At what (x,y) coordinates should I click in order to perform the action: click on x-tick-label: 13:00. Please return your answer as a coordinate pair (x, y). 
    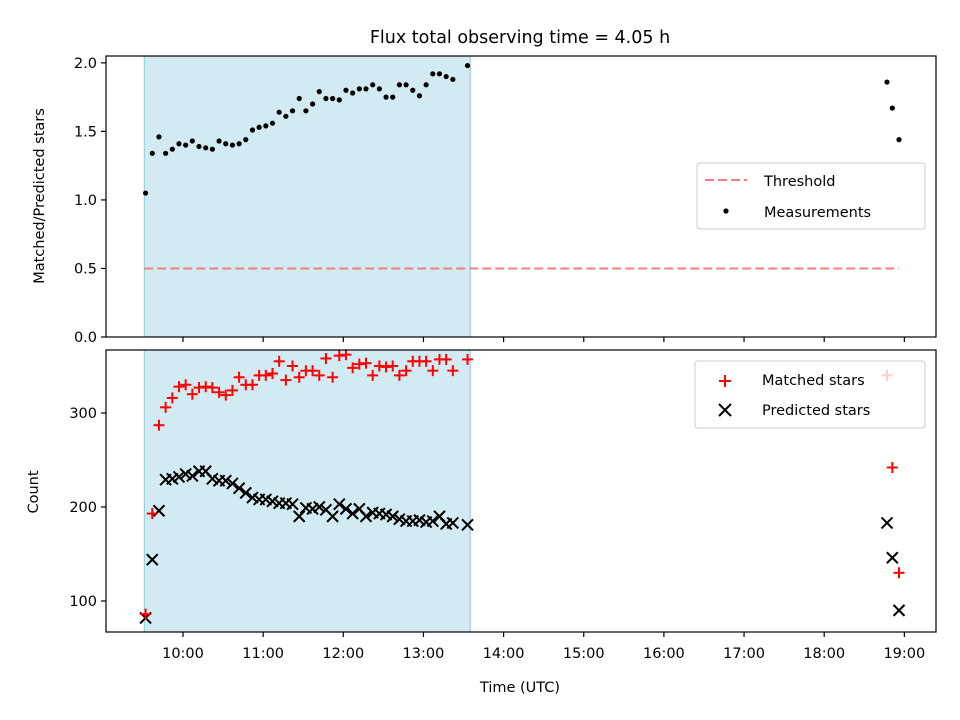
    Looking at the image, I should click on (424, 654).